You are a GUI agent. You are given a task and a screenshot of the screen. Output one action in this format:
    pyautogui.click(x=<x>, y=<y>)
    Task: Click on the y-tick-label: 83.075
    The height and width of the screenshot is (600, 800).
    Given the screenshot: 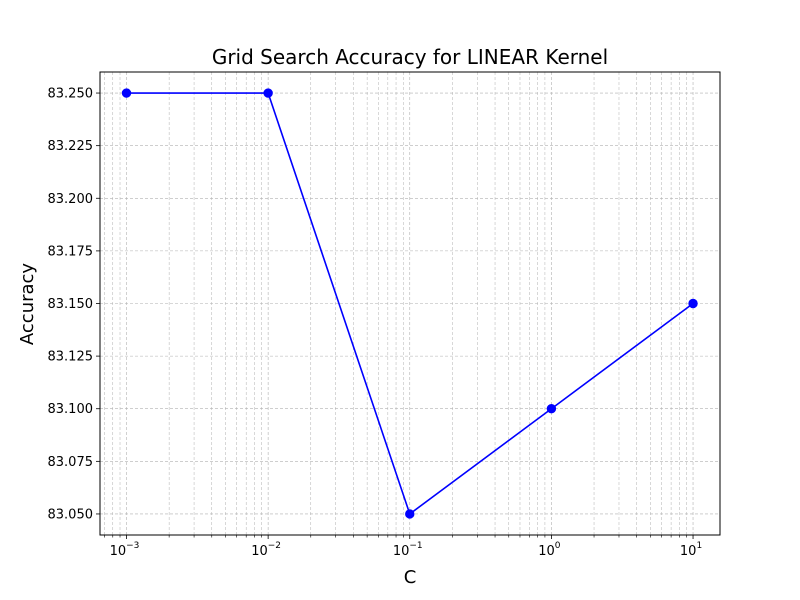 What is the action you would take?
    pyautogui.click(x=71, y=462)
    